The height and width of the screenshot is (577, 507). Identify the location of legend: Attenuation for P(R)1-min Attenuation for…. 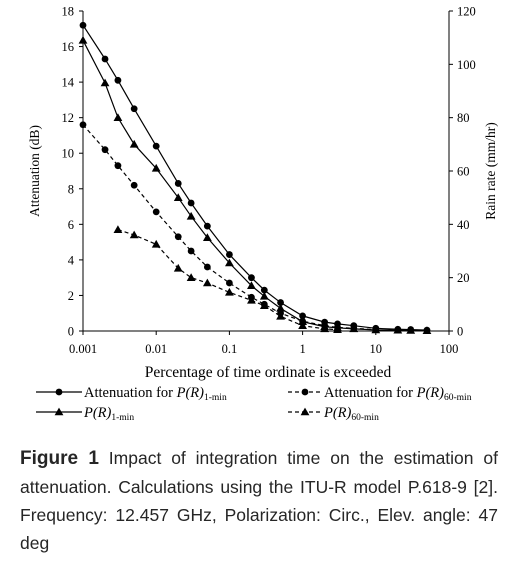
(254, 404).